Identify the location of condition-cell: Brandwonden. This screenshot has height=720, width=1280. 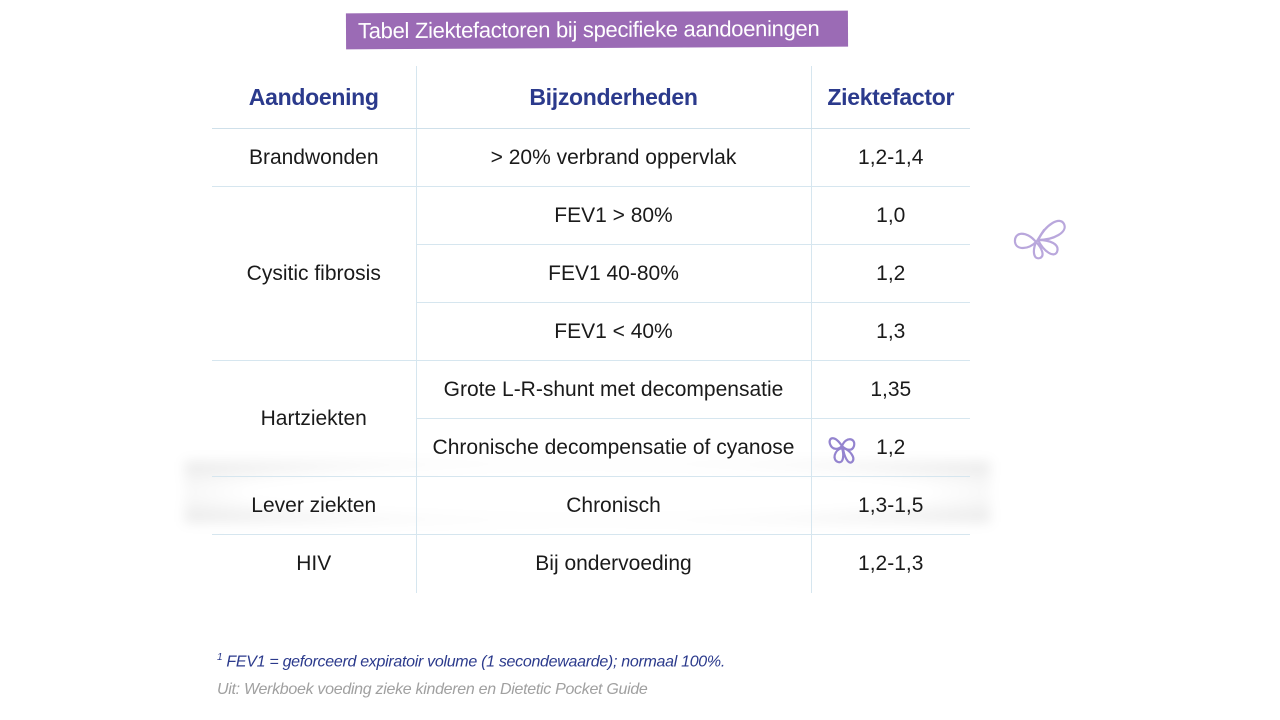
(314, 157).